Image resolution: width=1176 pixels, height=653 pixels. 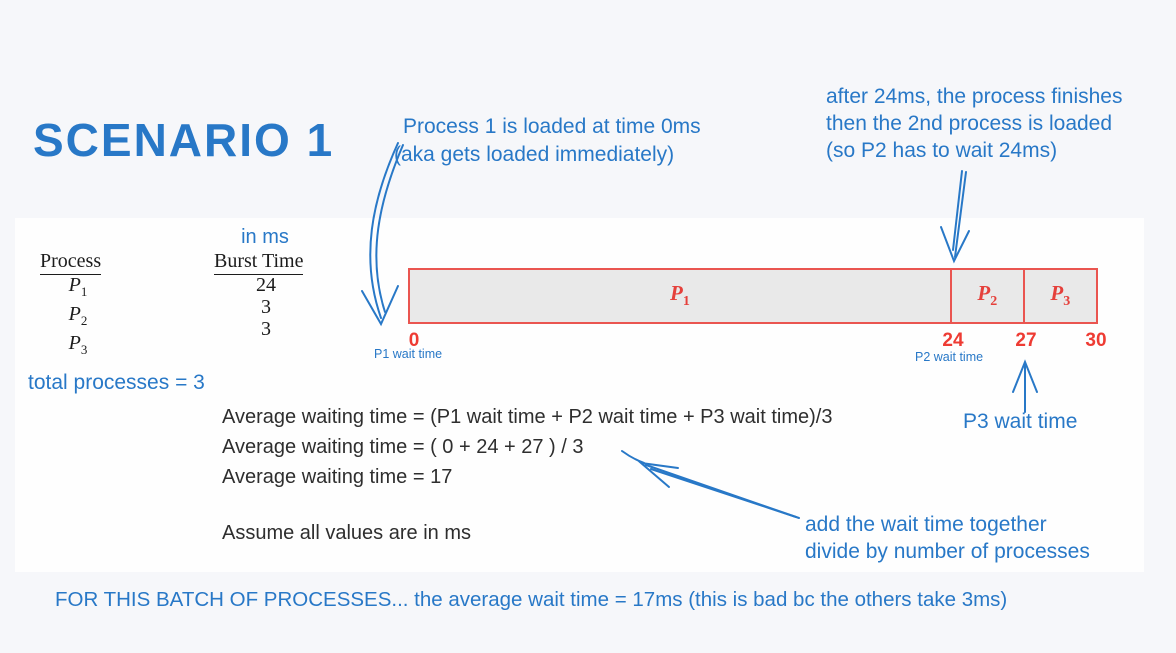 I want to click on annotation-line: then the 2nd process is loaded, so click(x=969, y=123).